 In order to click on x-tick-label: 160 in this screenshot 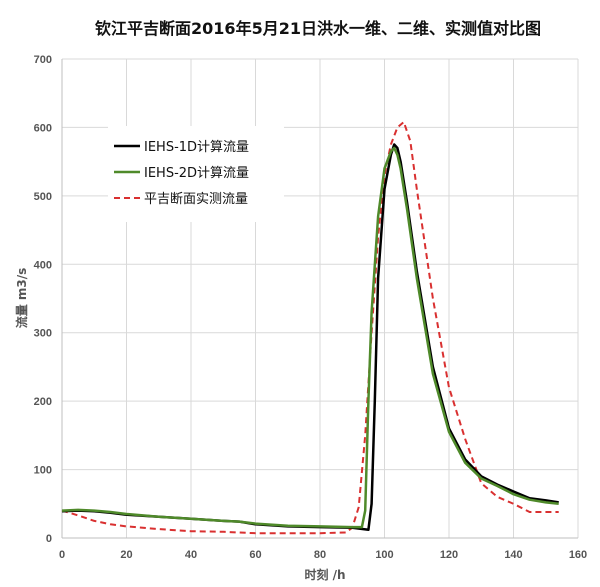, I will do `click(578, 555)`.